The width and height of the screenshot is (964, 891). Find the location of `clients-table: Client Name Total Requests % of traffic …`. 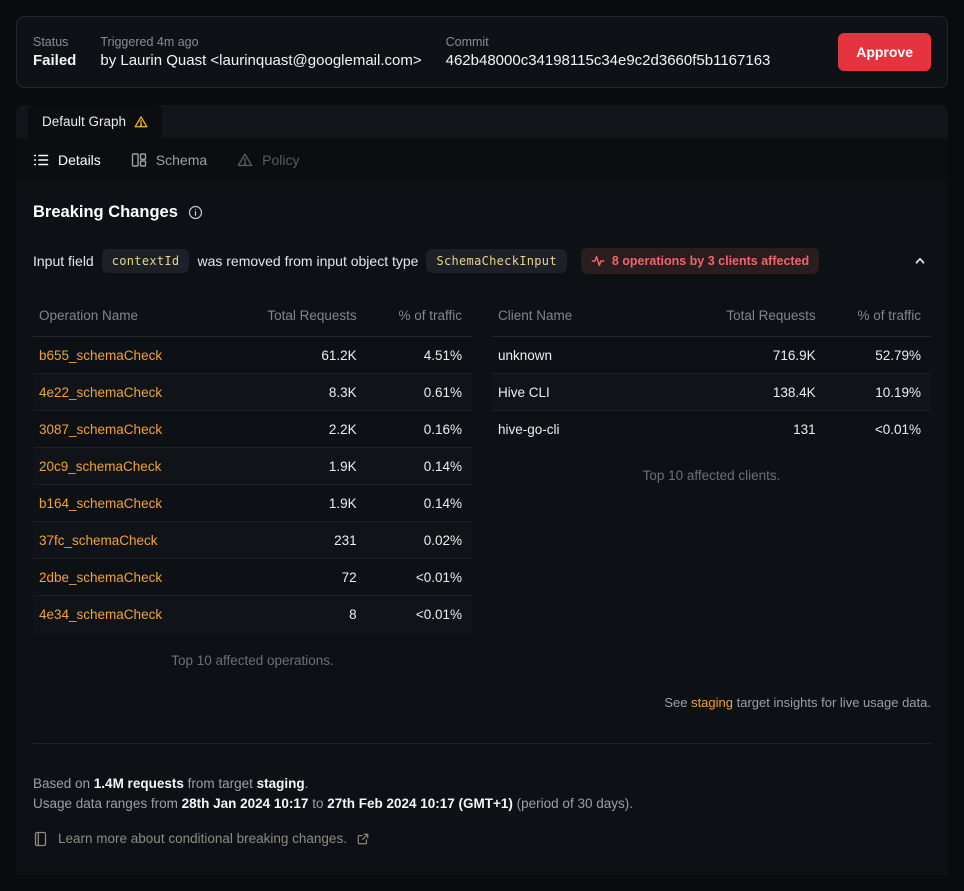

clients-table: Client Name Total Requests % of traffic … is located at coordinates (711, 373).